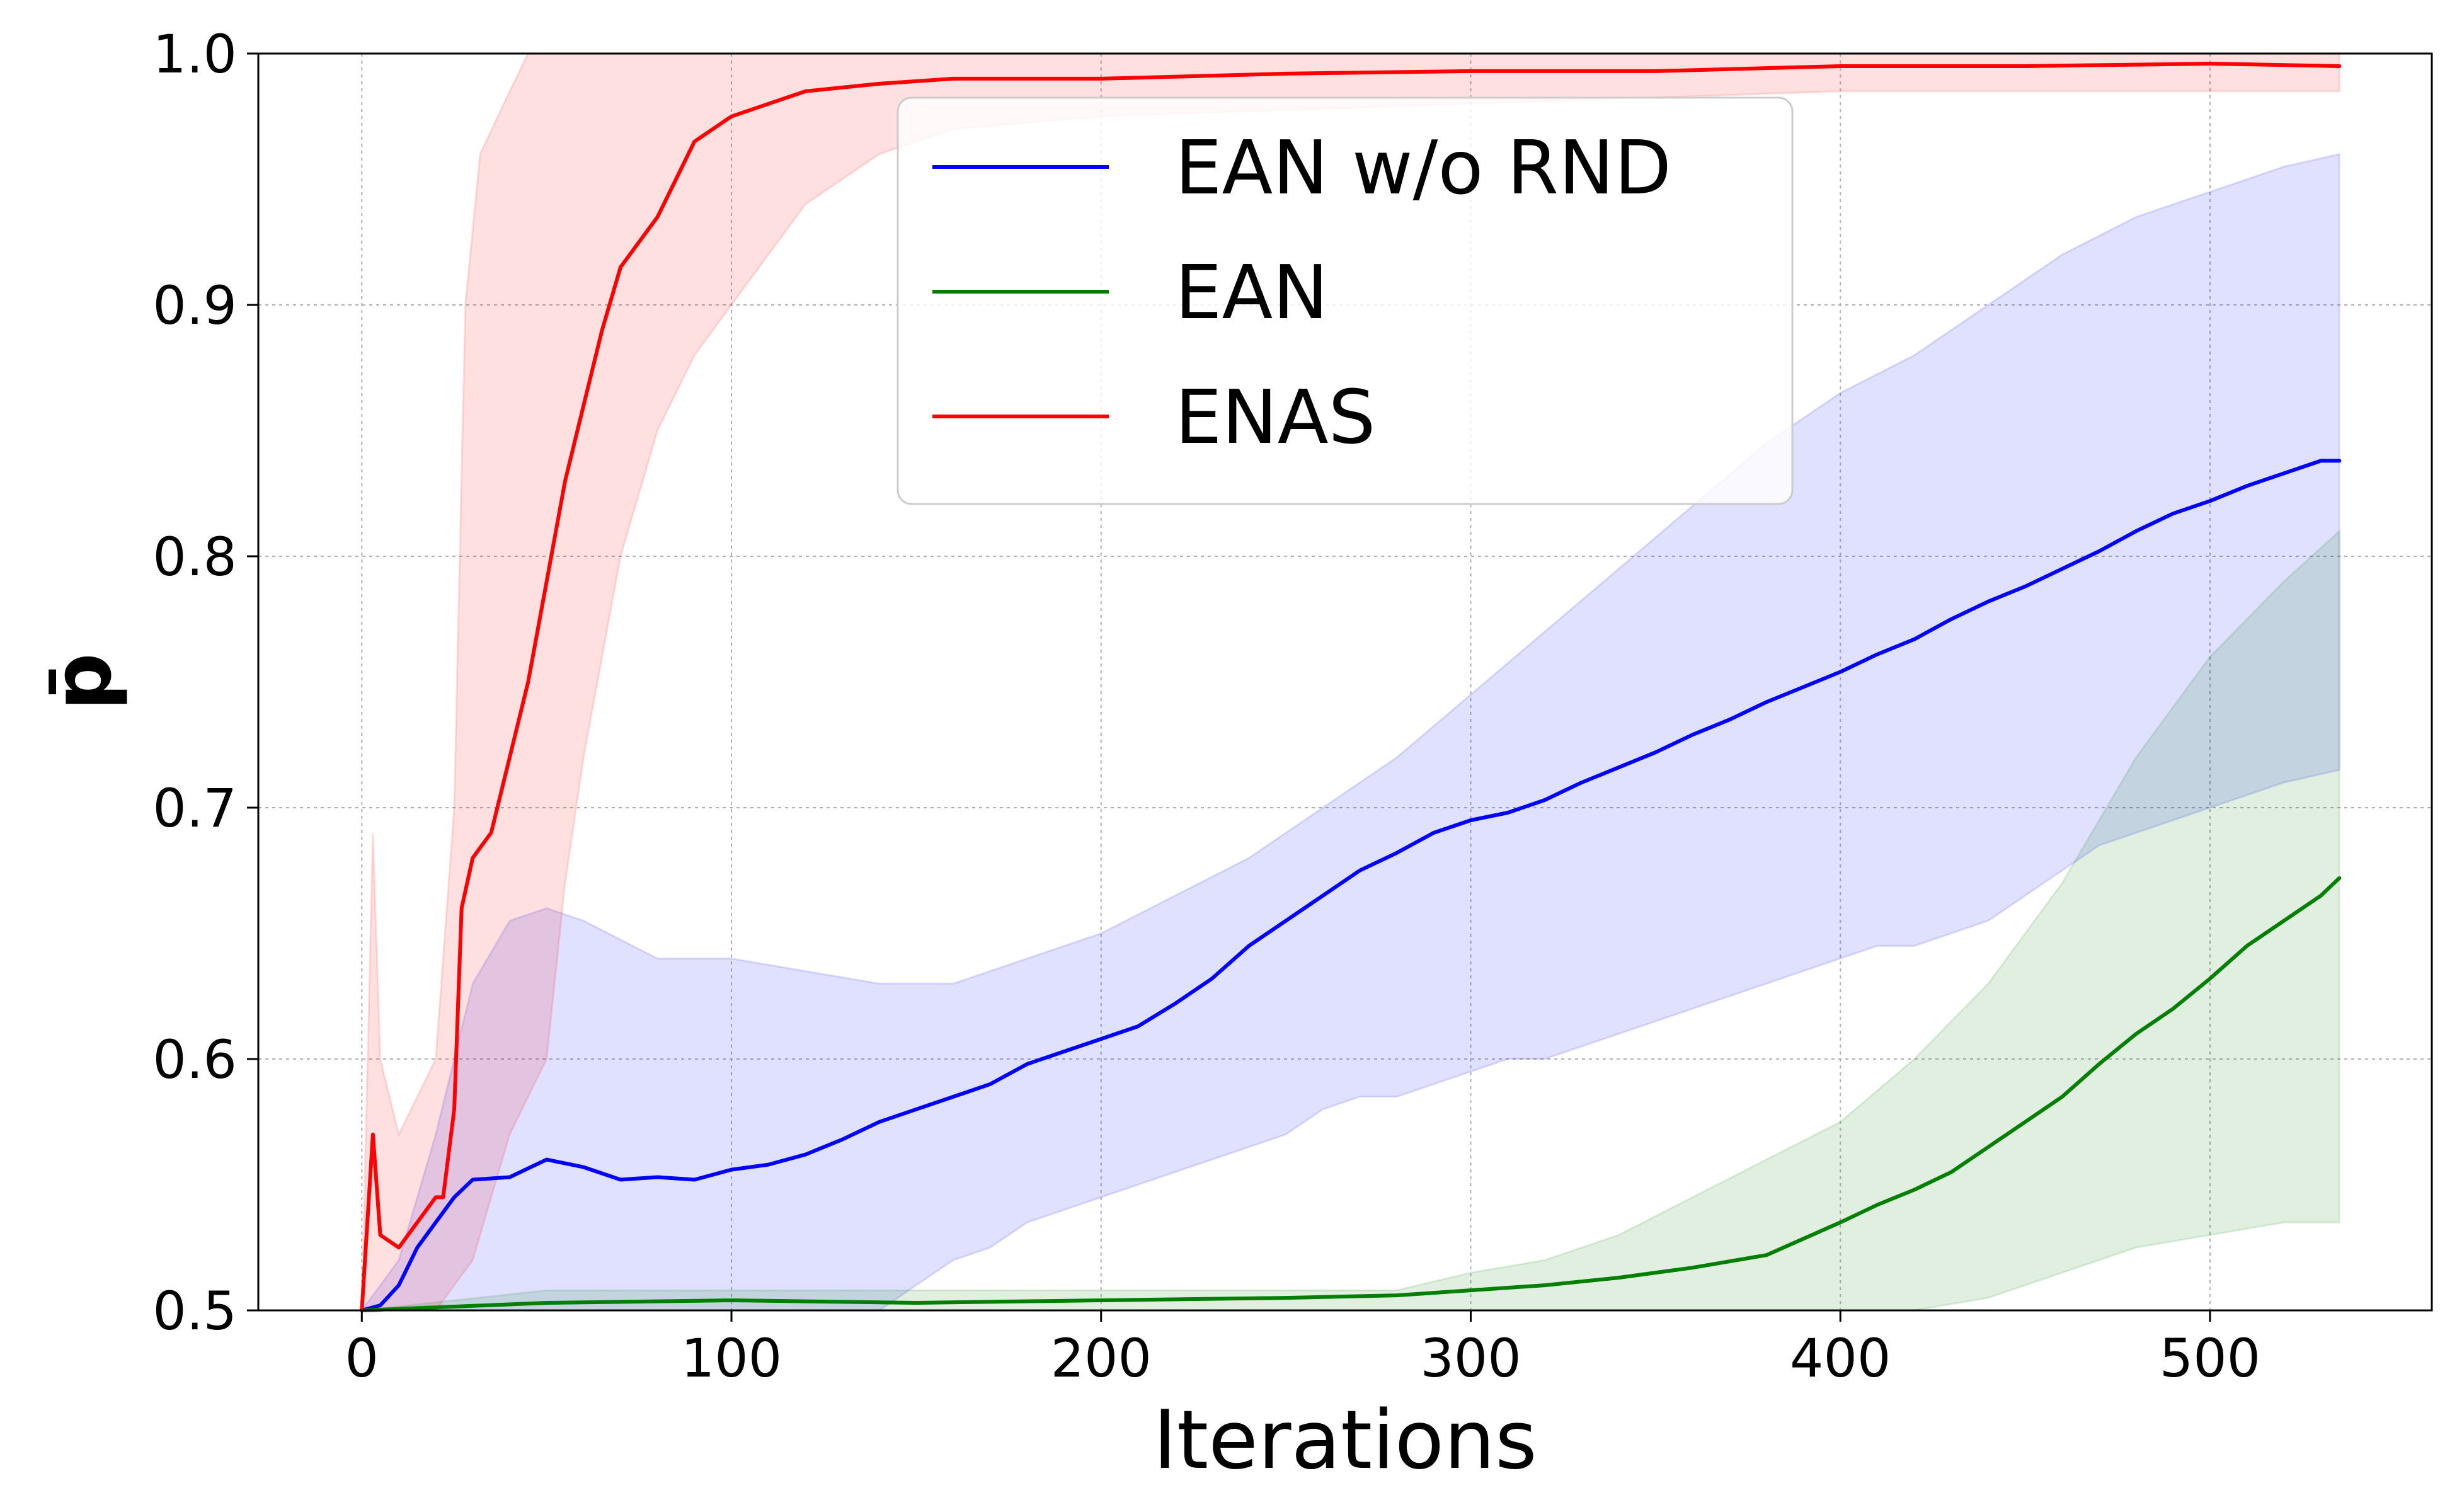 Image resolution: width=2457 pixels, height=1512 pixels. I want to click on y-tick-label: 0.5, so click(194, 1311).